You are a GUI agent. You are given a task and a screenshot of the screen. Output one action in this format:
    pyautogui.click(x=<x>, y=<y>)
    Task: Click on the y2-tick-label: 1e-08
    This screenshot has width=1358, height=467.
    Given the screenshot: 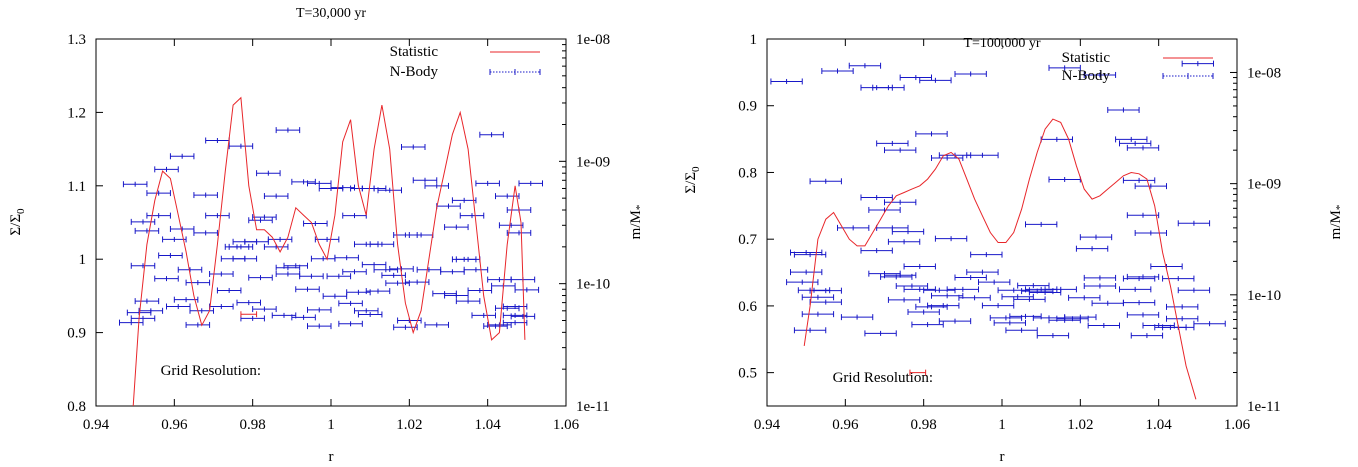 What is the action you would take?
    pyautogui.click(x=593, y=40)
    